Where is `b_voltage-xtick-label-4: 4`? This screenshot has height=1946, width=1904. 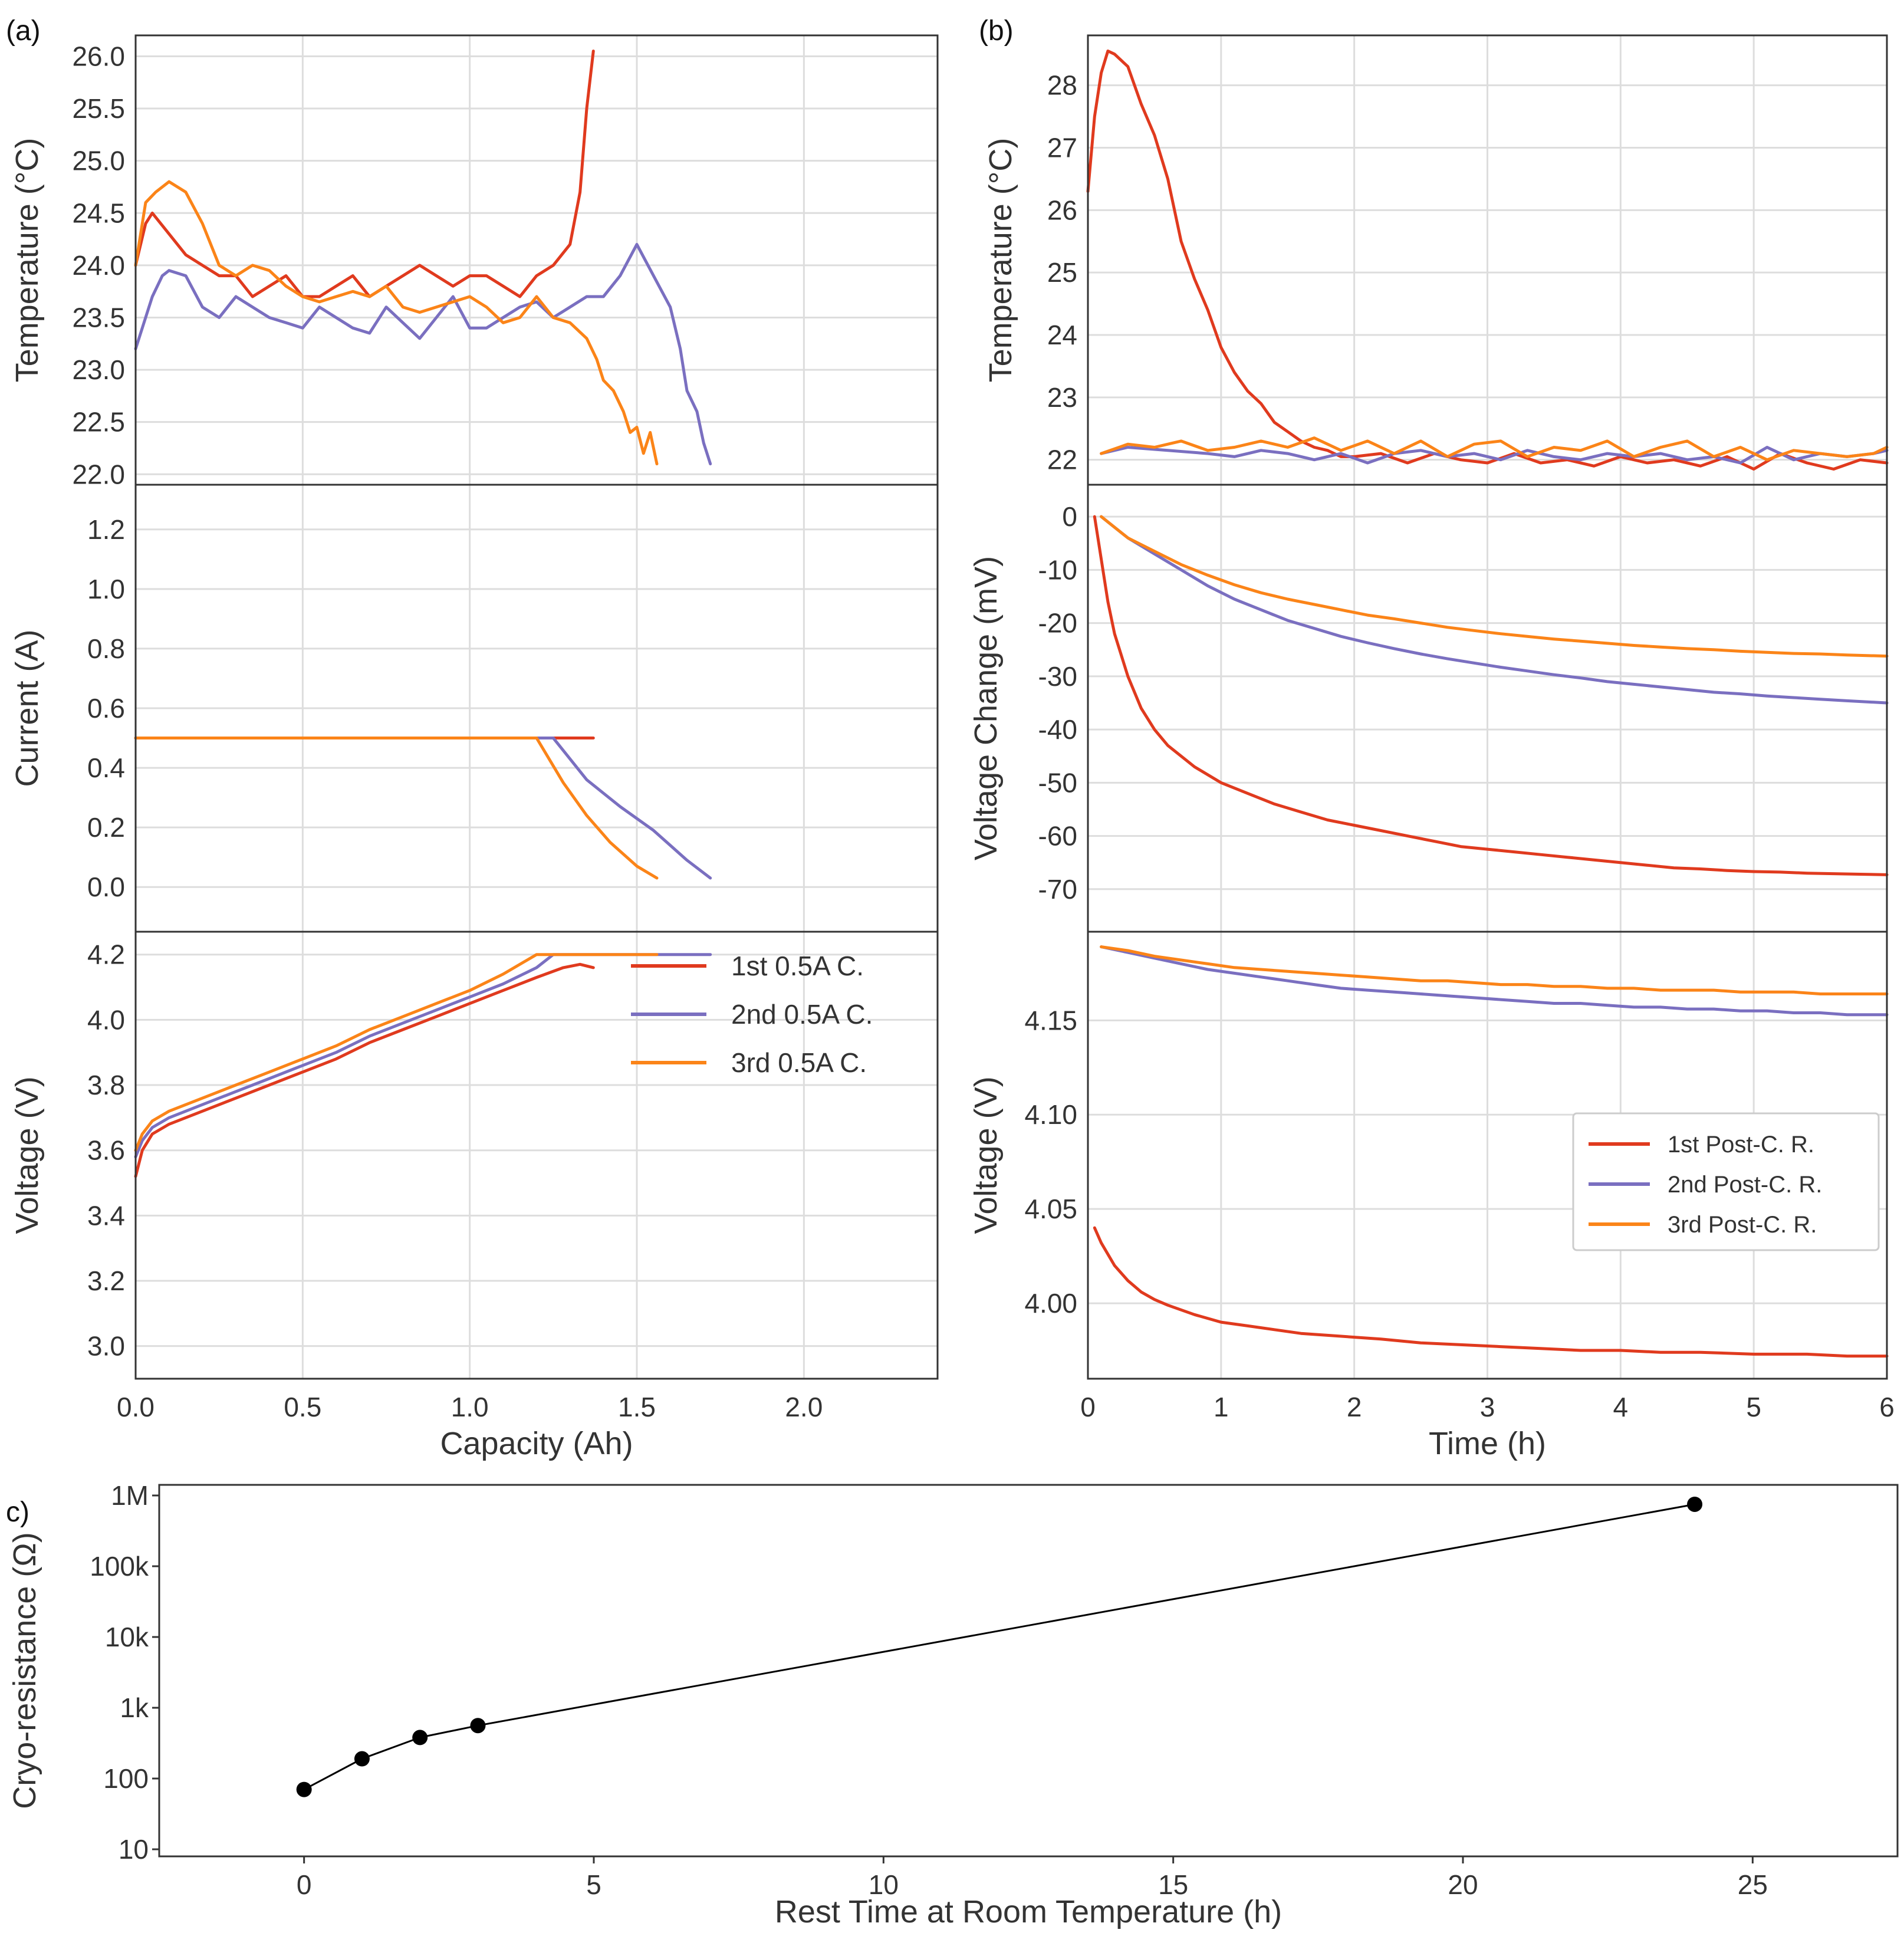
b_voltage-xtick-label-4: 4 is located at coordinates (1621, 1407).